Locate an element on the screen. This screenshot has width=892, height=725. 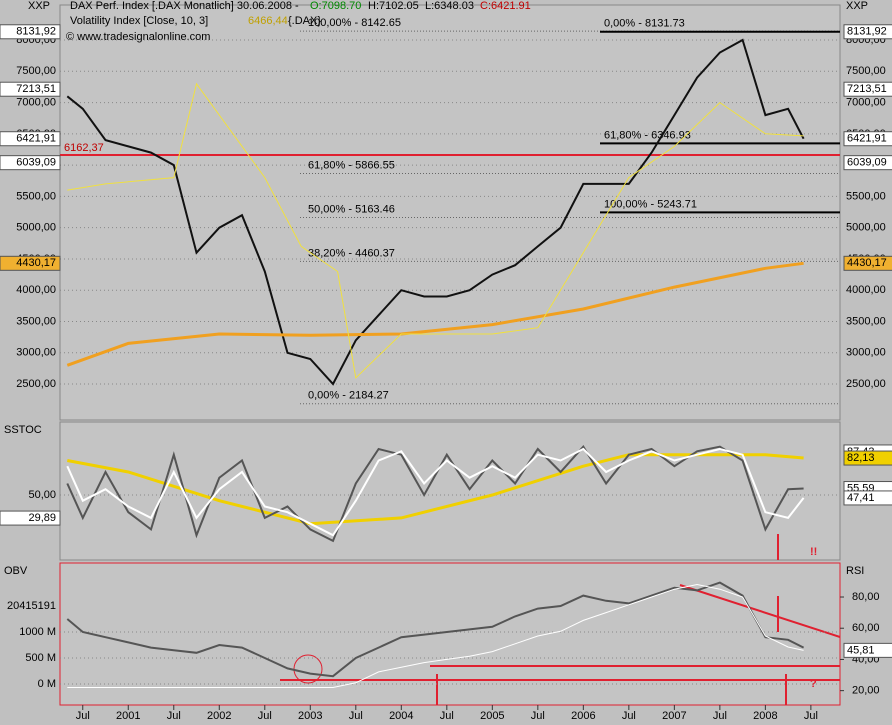
panel-title: OBV is located at coordinates (16, 571).